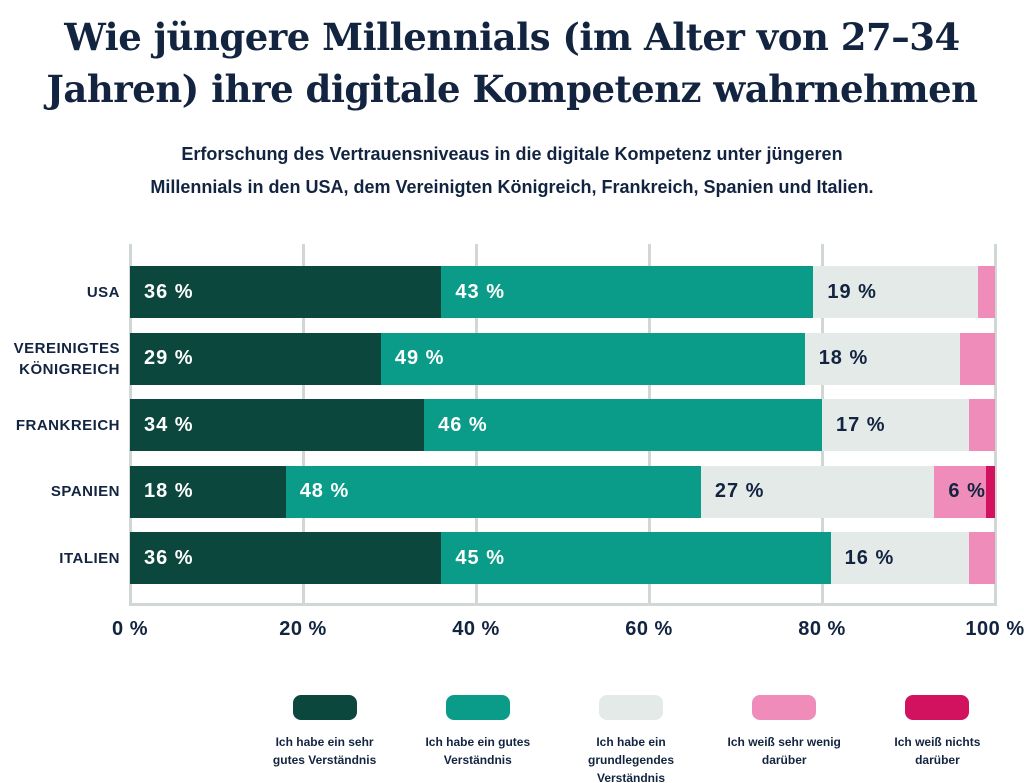 The image size is (1024, 783). Describe the element at coordinates (895, 425) in the screenshot. I see `bar-segment: 17 %` at that location.